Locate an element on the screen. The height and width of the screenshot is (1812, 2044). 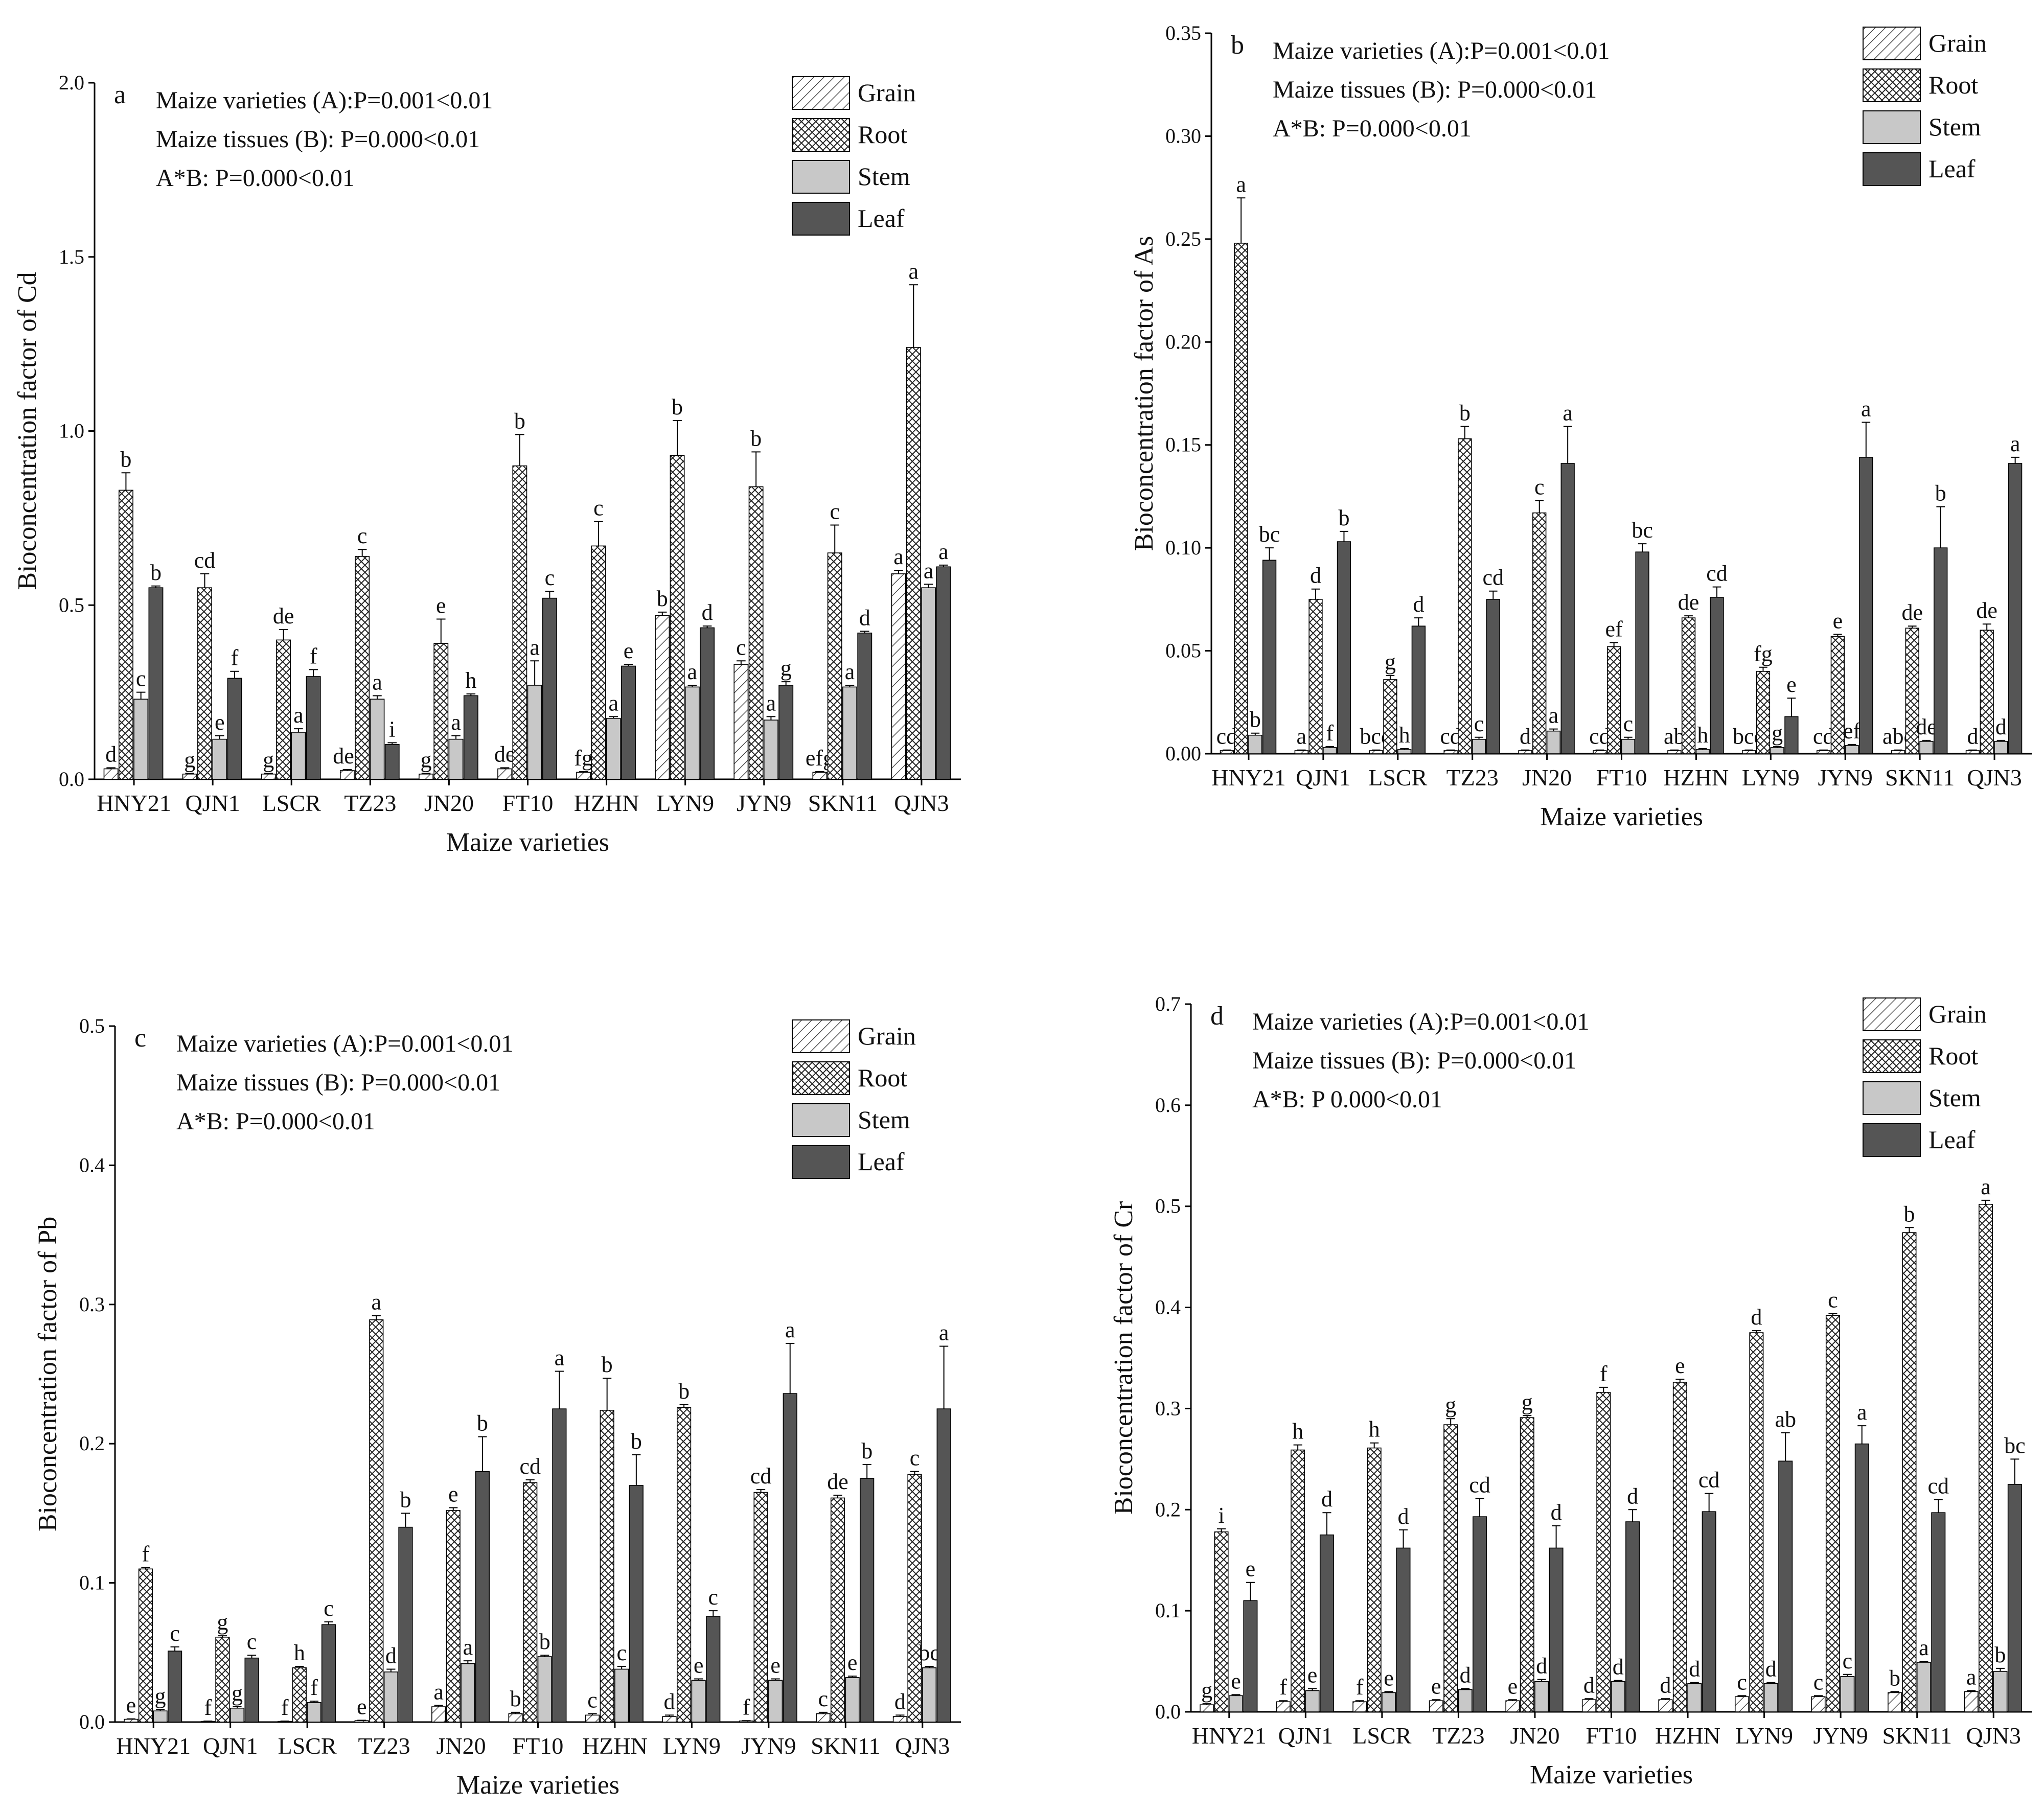
legend-label: Stem is located at coordinates (884, 1119).